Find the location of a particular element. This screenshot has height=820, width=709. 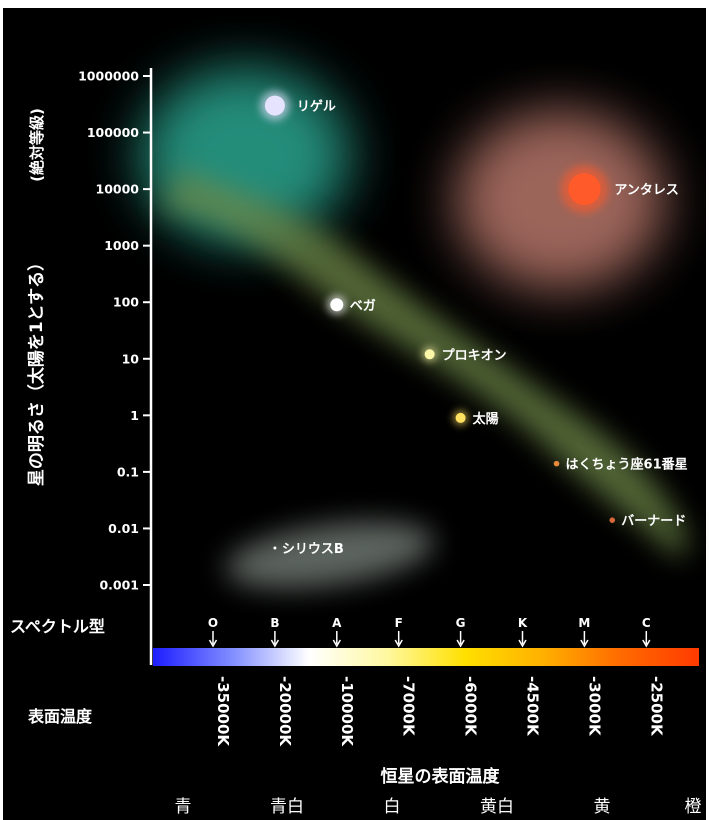

star-シリウスB: シリウスB is located at coordinates (308, 549).